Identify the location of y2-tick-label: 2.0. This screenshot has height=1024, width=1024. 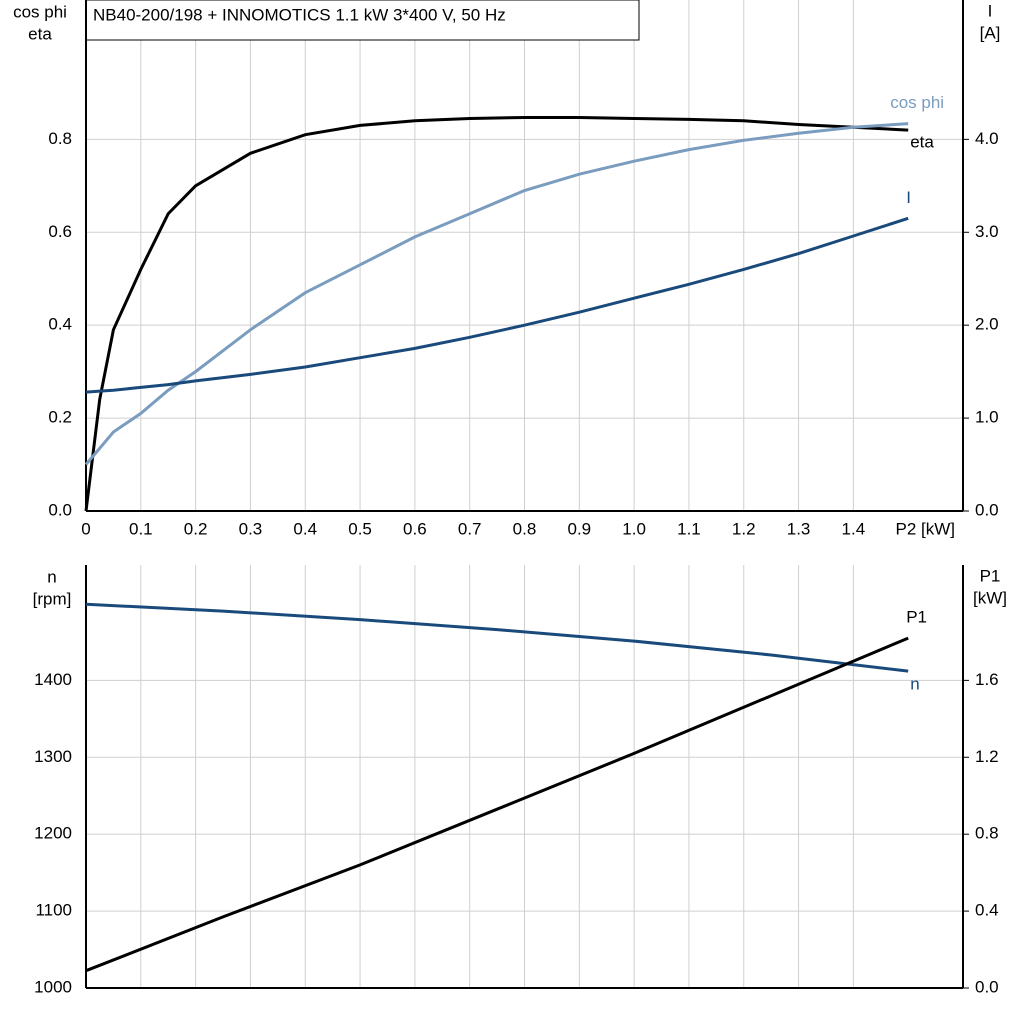
(987, 324).